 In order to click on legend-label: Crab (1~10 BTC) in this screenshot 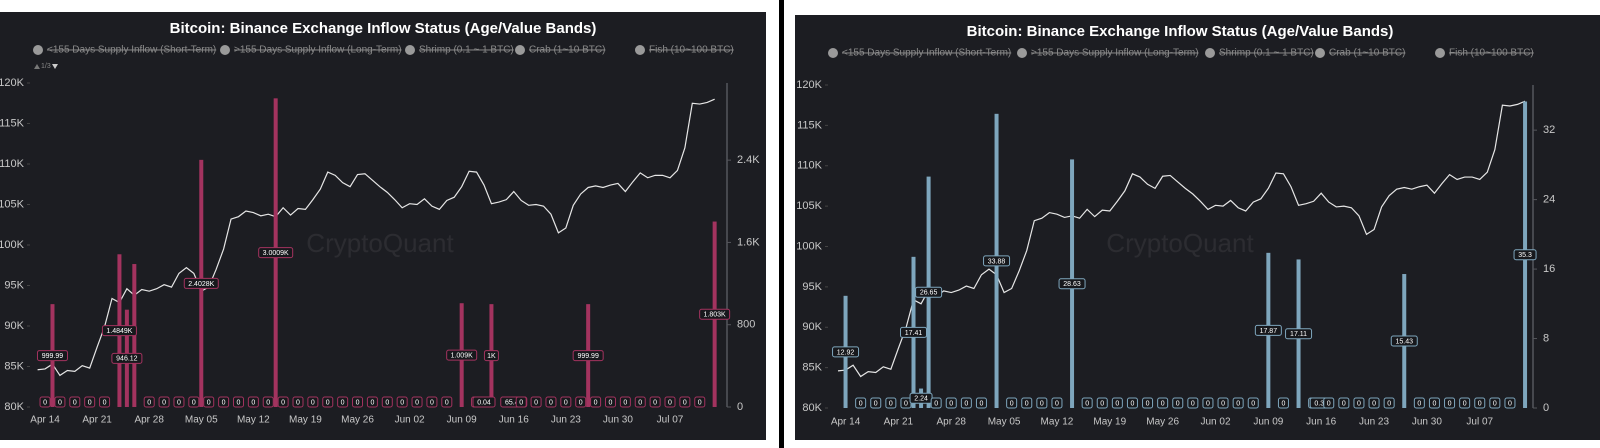, I will do `click(567, 50)`.